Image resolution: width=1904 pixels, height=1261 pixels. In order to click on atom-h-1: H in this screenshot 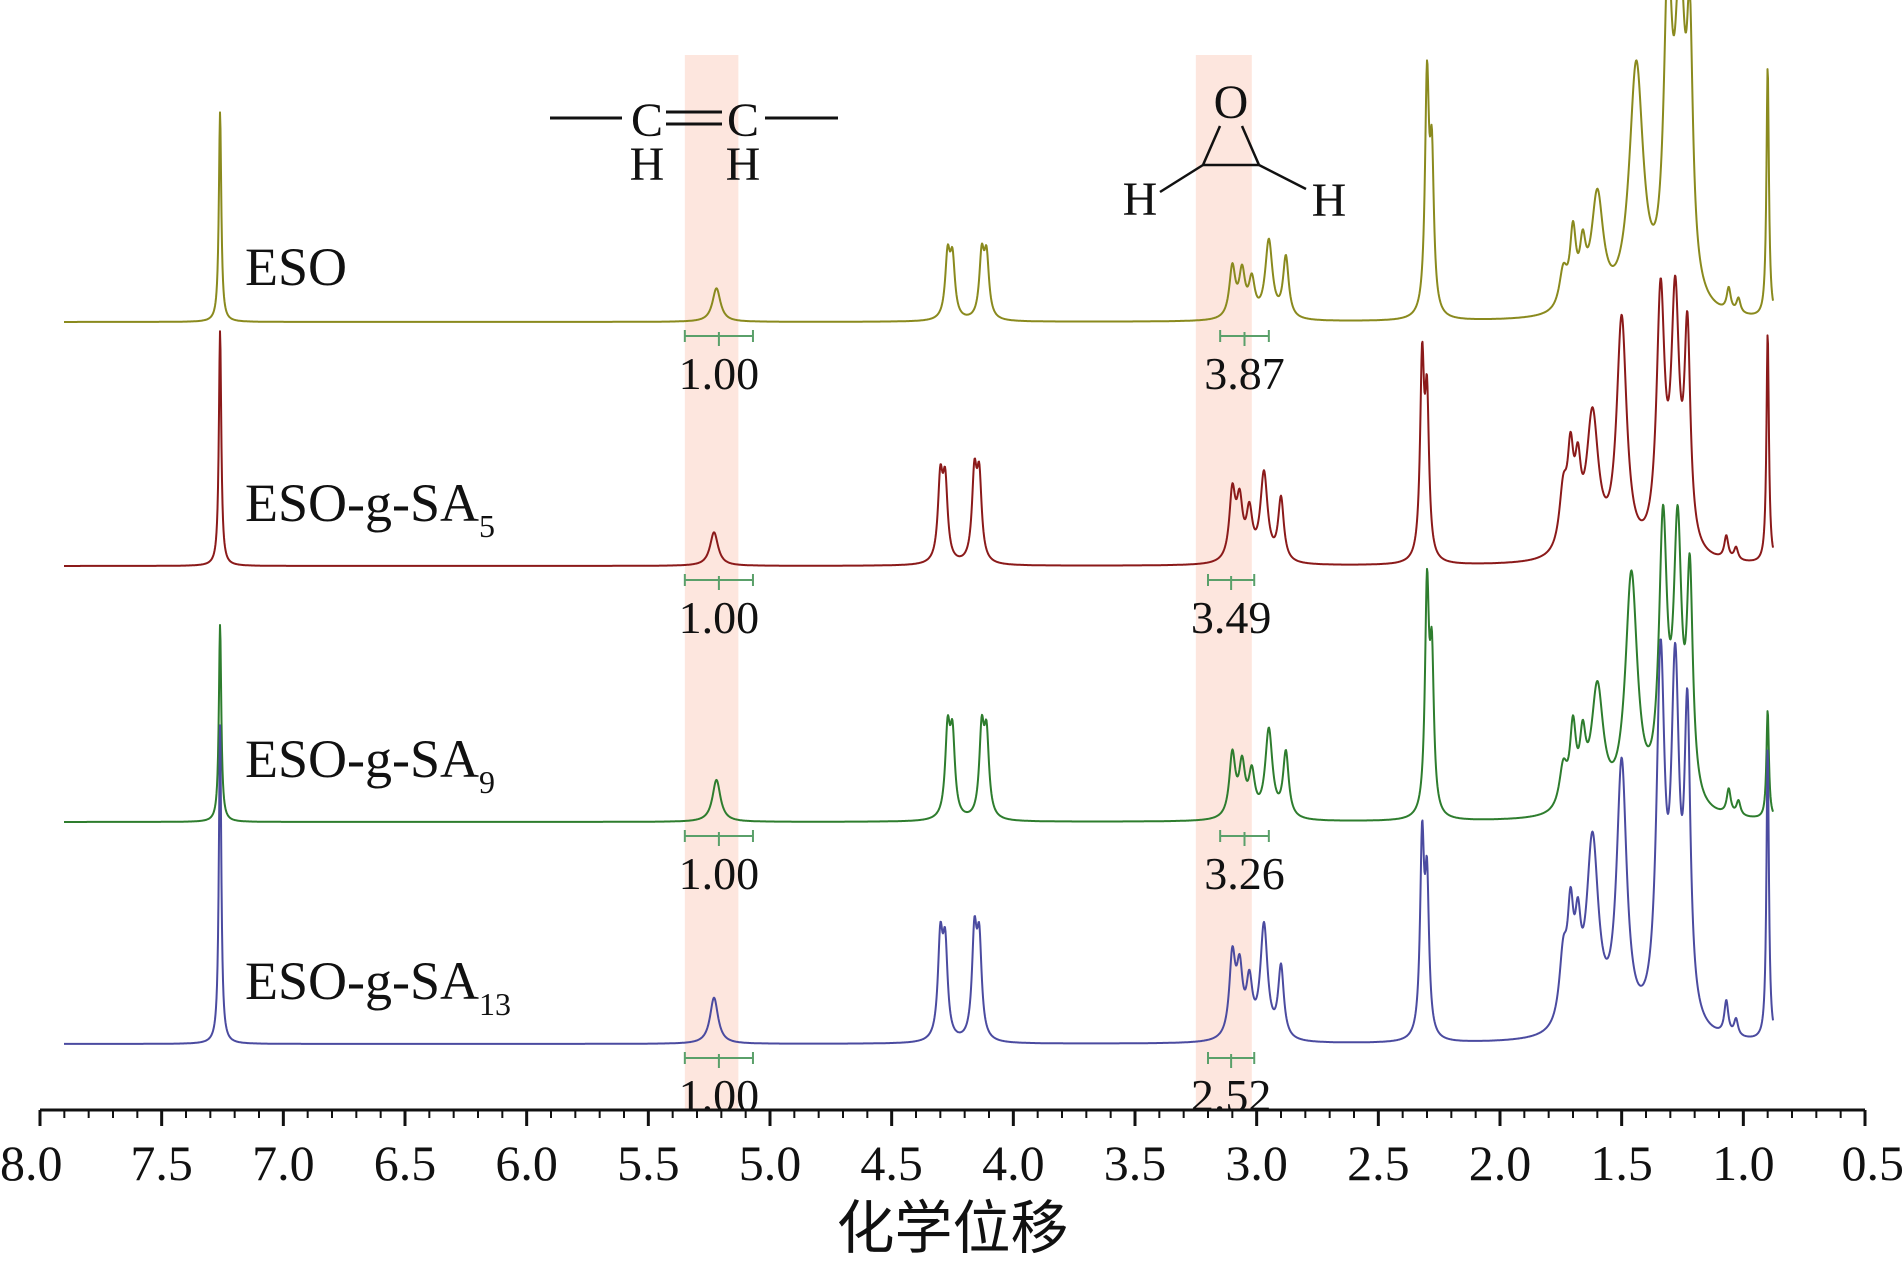, I will do `click(647, 164)`.